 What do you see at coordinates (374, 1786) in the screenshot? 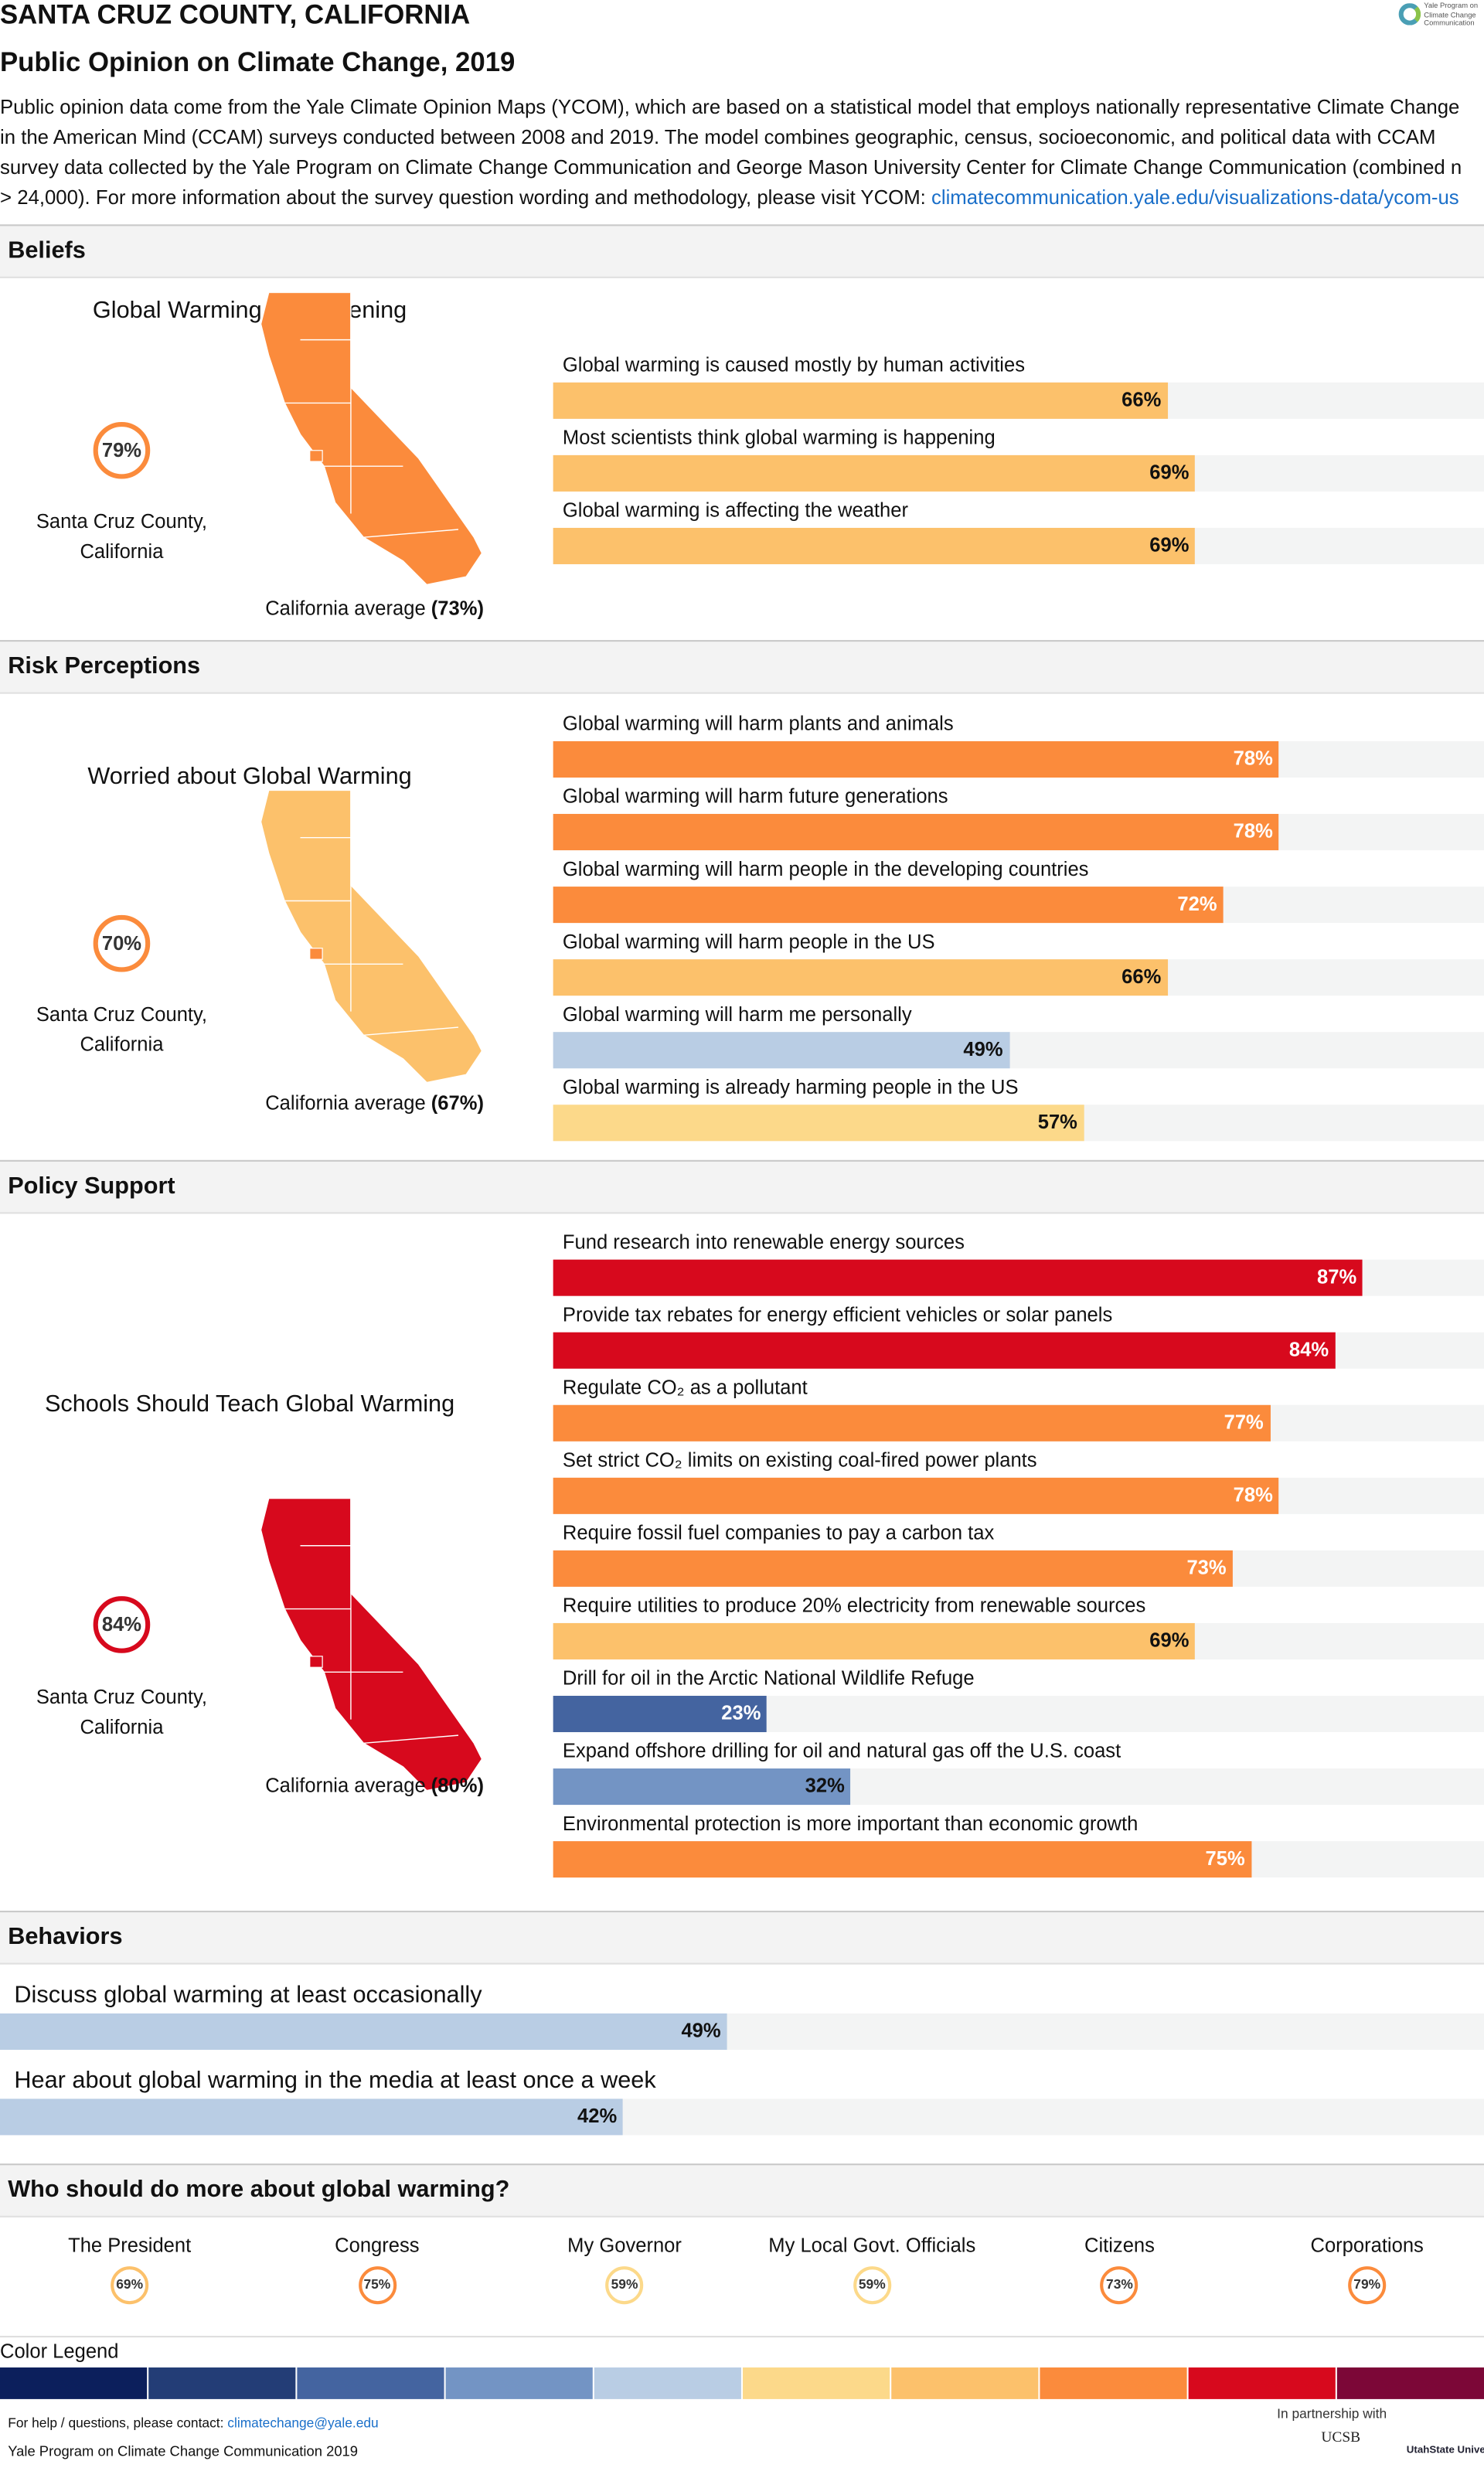
I see `state-average: California average (80%)` at bounding box center [374, 1786].